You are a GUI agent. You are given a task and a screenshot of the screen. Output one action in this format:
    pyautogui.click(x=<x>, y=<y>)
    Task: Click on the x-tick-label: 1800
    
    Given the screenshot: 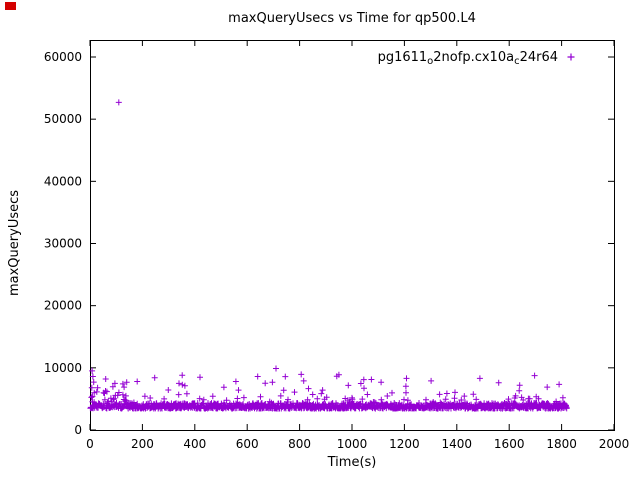 What is the action you would take?
    pyautogui.click(x=561, y=444)
    